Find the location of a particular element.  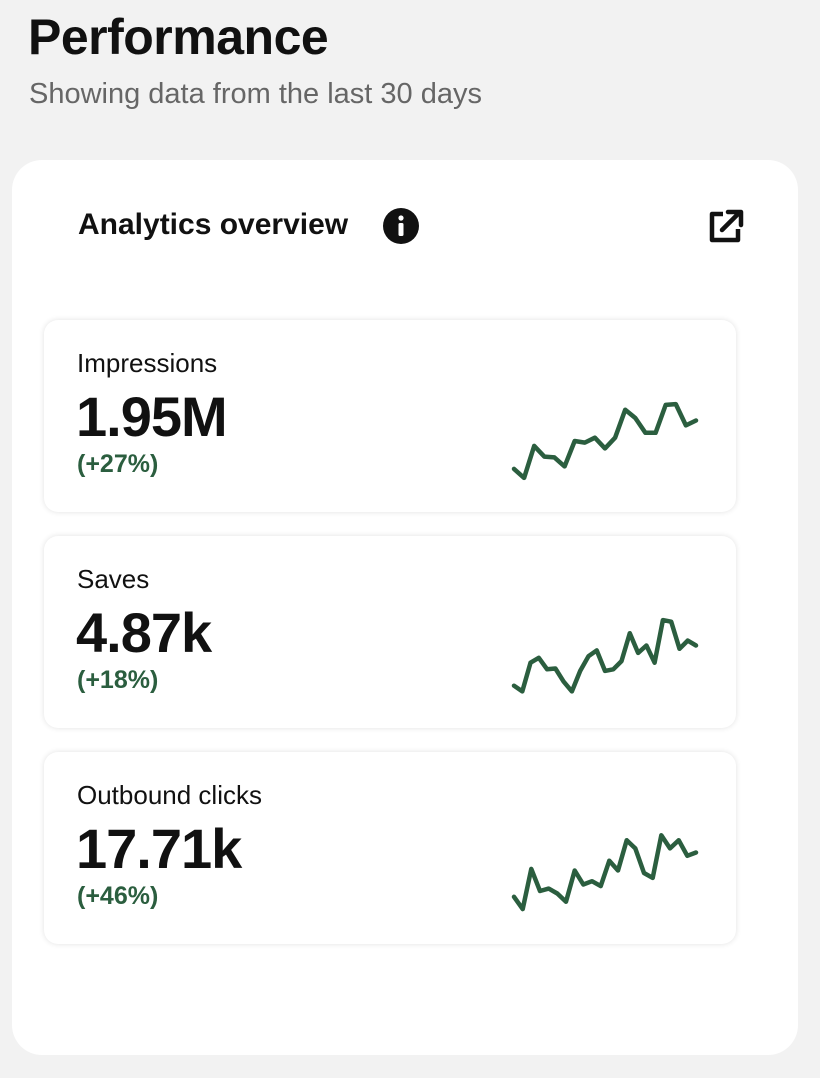

metric-value: 1.95M is located at coordinates (152, 416).